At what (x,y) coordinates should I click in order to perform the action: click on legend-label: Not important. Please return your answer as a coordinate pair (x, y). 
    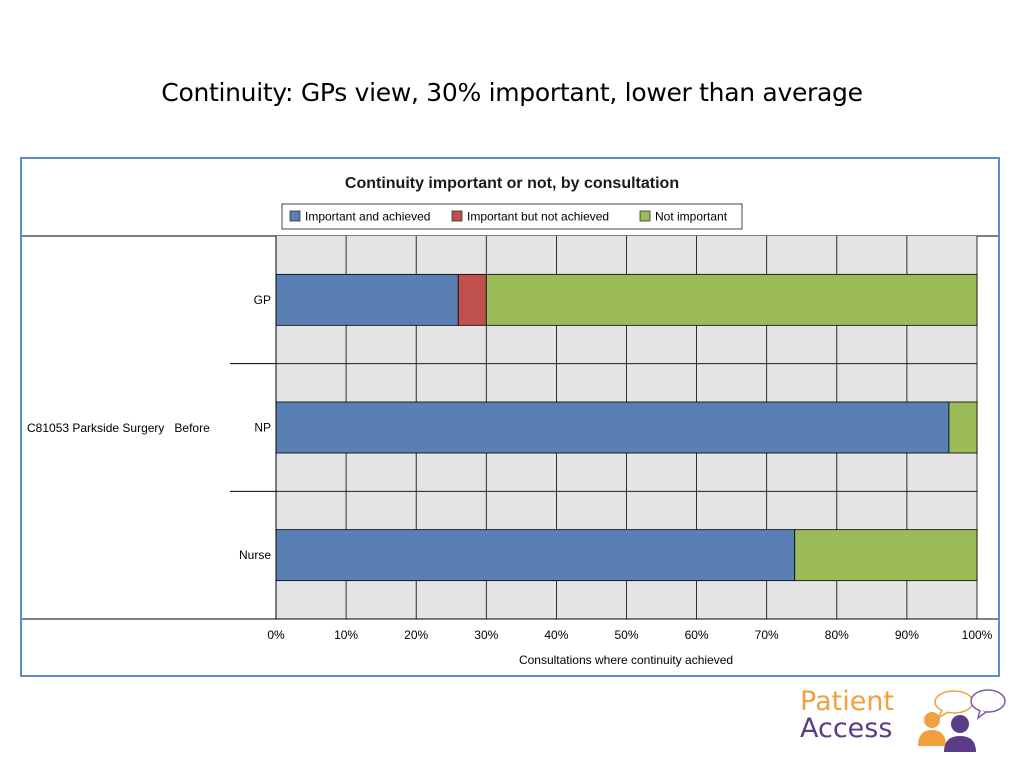
    Looking at the image, I should click on (691, 217).